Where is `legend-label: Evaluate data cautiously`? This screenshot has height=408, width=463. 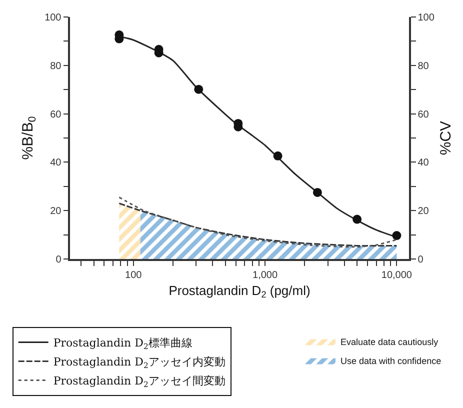 legend-label: Evaluate data cautiously is located at coordinates (389, 341).